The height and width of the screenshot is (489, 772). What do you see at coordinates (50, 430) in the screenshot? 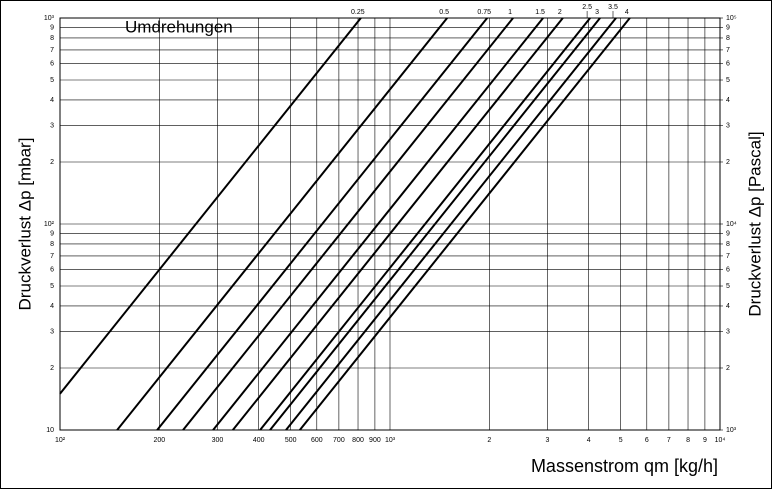
I see `y-tick-label: 10` at bounding box center [50, 430].